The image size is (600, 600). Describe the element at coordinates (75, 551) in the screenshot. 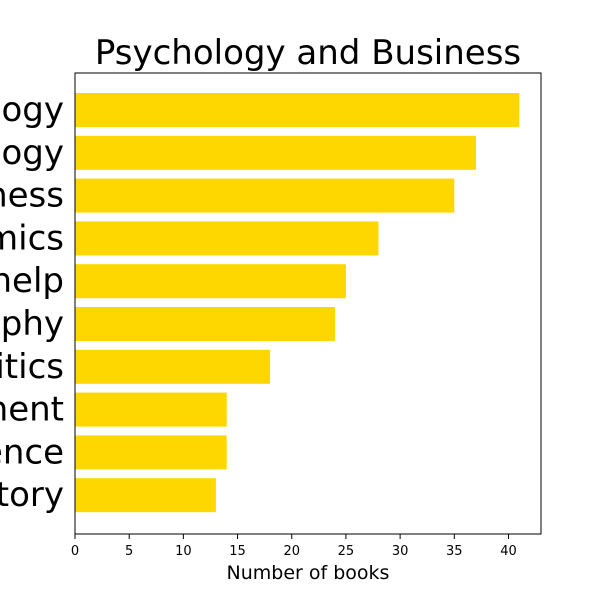

I see `x-tick-label: 0` at that location.